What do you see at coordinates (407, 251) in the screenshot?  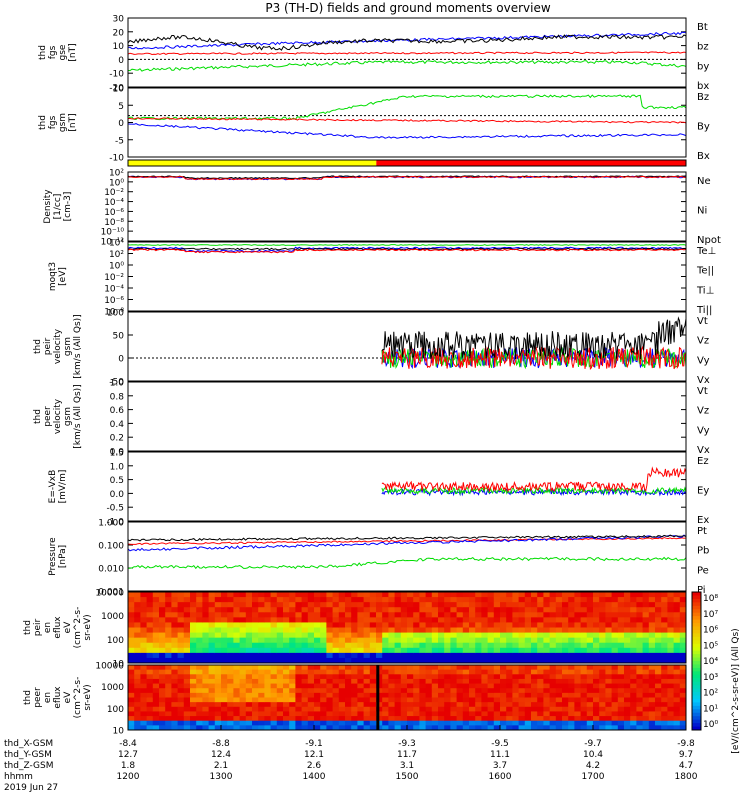 I see `trace-Te-perp` at bounding box center [407, 251].